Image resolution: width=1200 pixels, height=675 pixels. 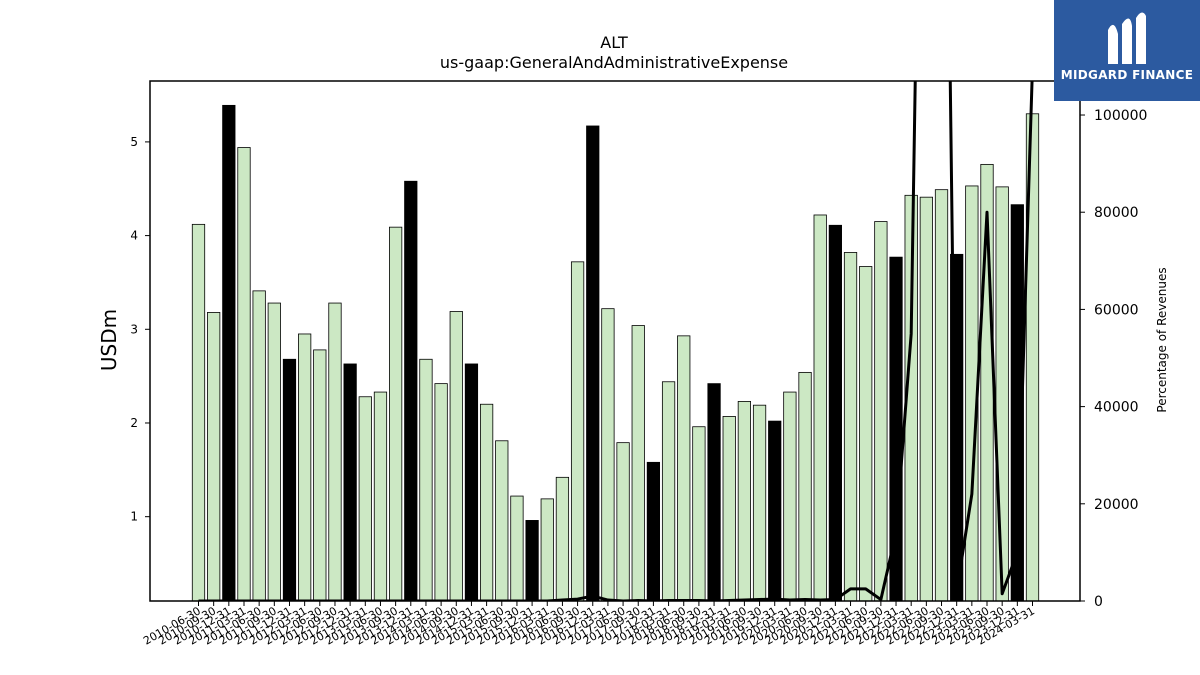 What do you see at coordinates (134, 329) in the screenshot?
I see `y-tick-label: 3` at bounding box center [134, 329].